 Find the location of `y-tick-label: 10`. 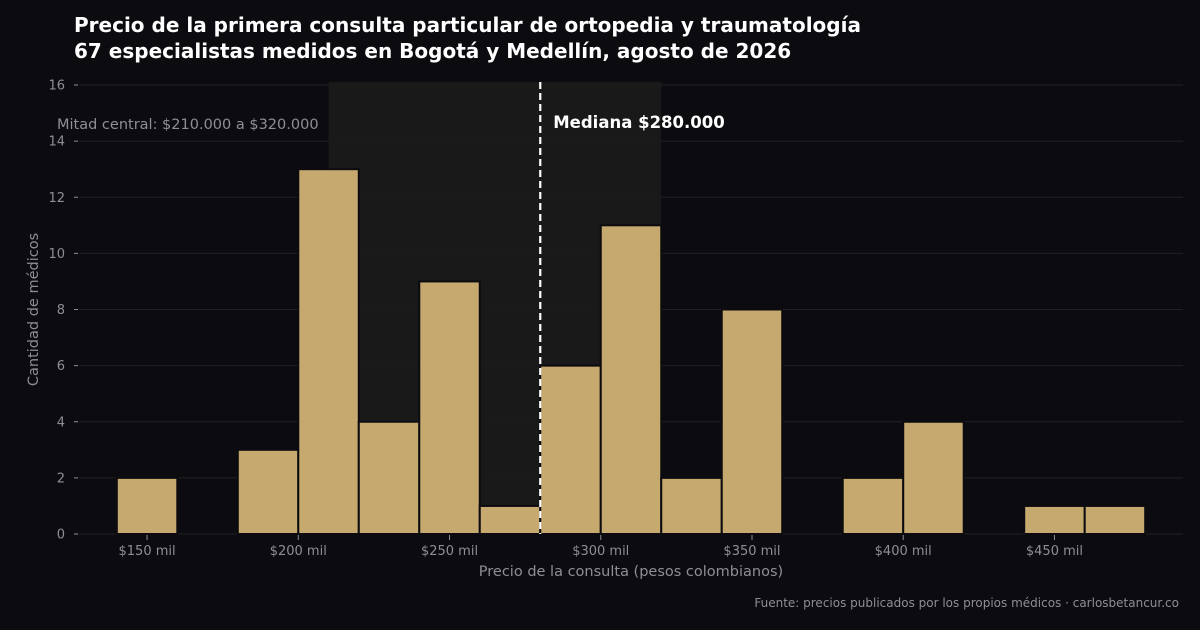

y-tick-label: 10 is located at coordinates (56, 254).